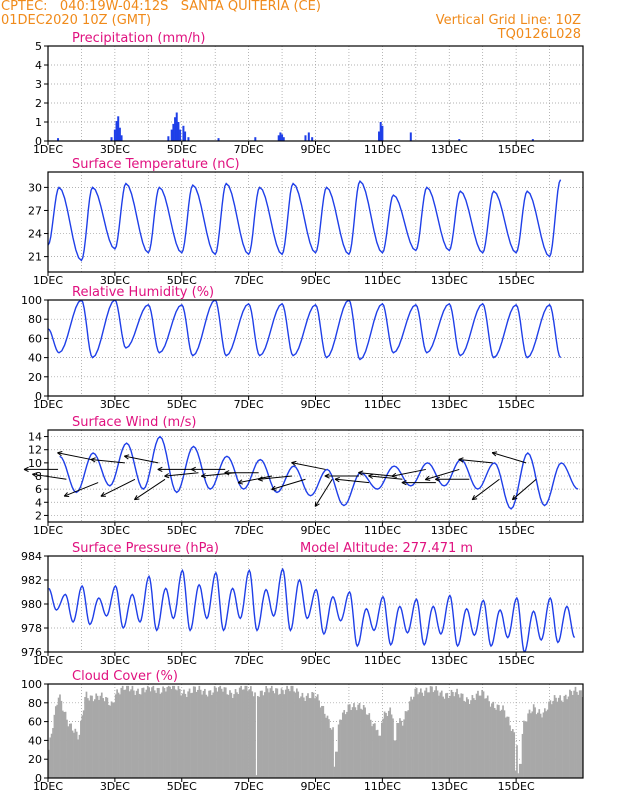 The width and height of the screenshot is (618, 800). What do you see at coordinates (182, 404) in the screenshot?
I see `x-tick-label: 5DEC` at bounding box center [182, 404].